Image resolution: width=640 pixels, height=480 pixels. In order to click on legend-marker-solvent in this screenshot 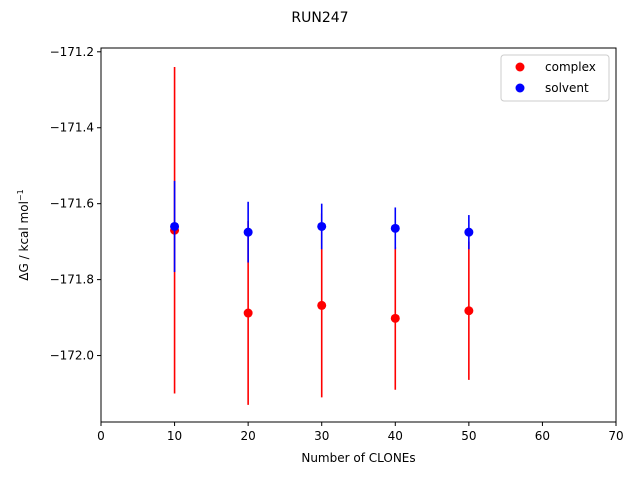, I will do `click(520, 88)`.